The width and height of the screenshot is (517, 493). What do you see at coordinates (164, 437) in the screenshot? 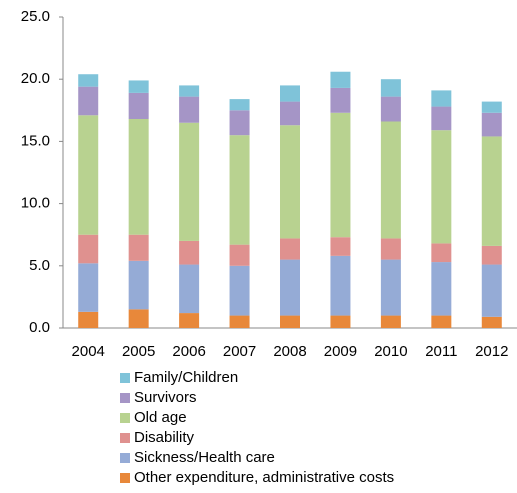
I see `legend-label: Disability` at bounding box center [164, 437].